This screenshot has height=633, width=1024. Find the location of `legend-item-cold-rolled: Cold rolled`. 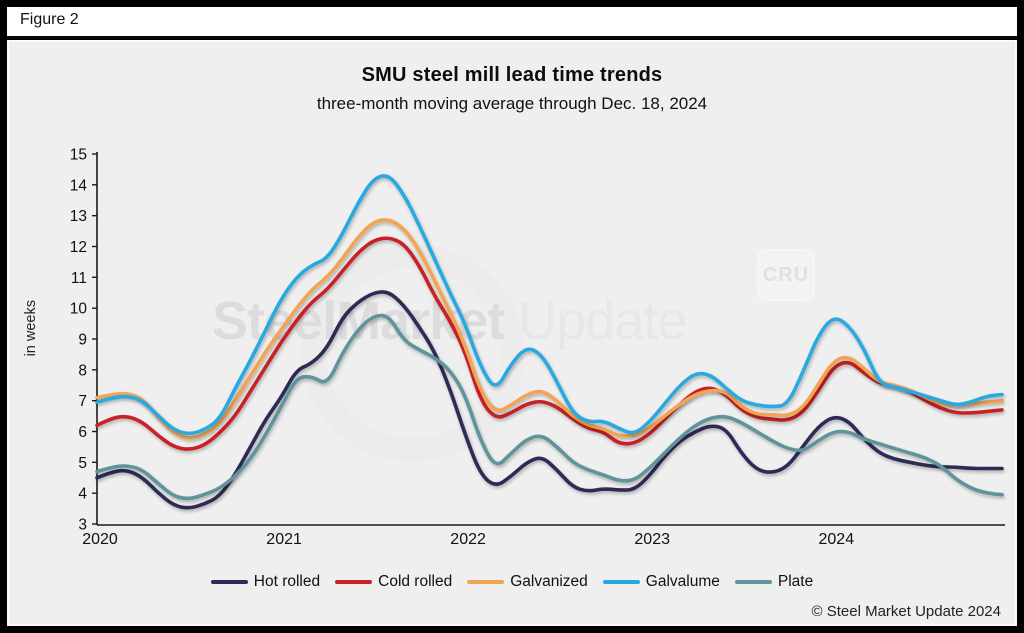

legend-item-cold-rolled: Cold rolled is located at coordinates (393, 582).